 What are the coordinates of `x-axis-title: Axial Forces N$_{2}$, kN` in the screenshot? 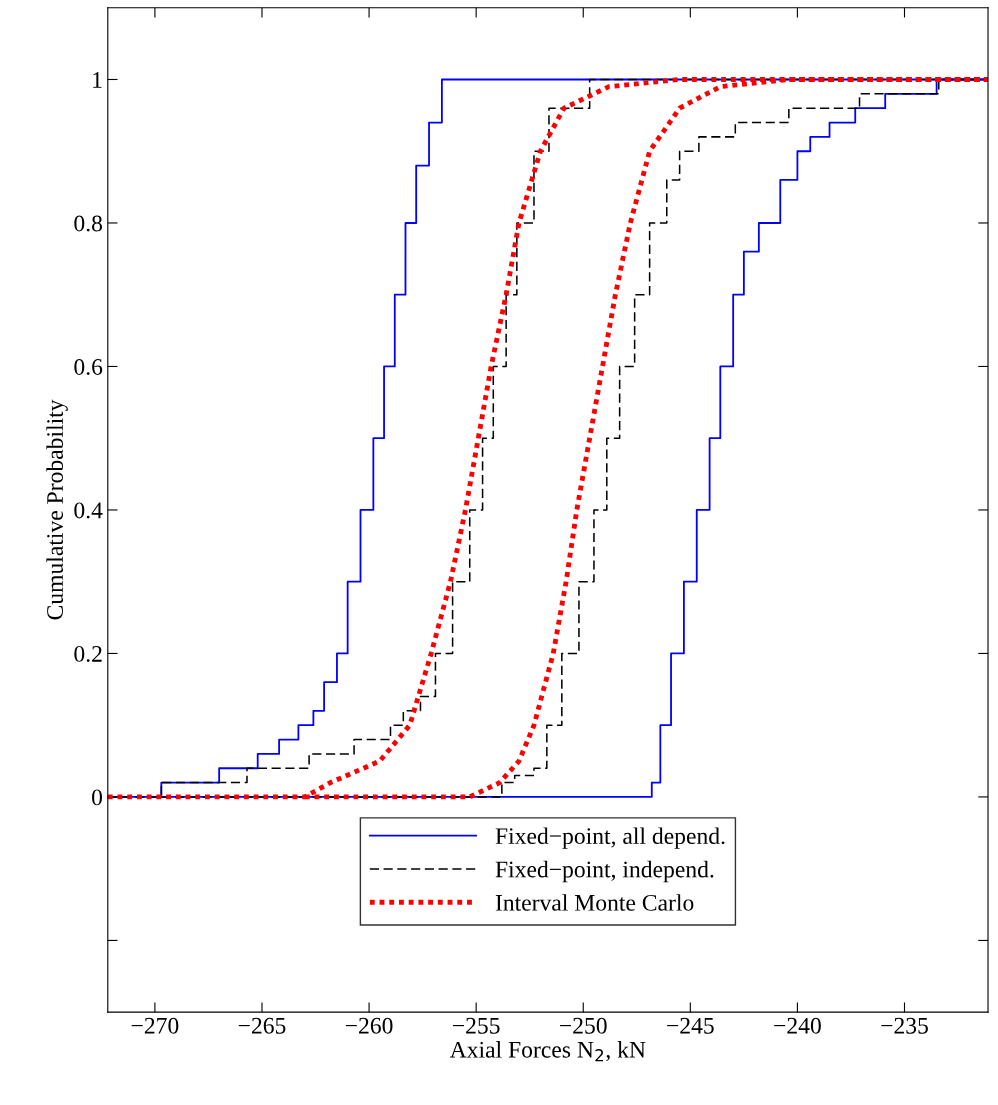 It's located at (547, 1051).